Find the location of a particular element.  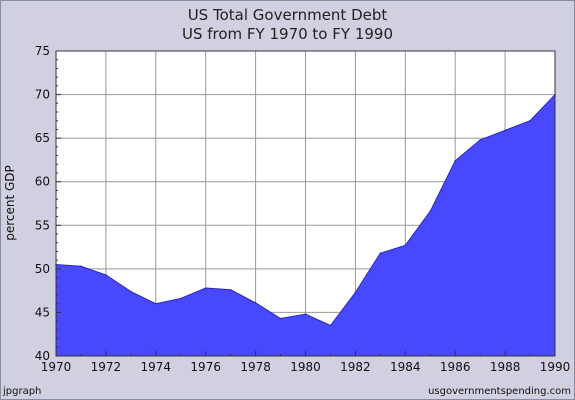

chart-title: US Total Government Debt is located at coordinates (287, 15).